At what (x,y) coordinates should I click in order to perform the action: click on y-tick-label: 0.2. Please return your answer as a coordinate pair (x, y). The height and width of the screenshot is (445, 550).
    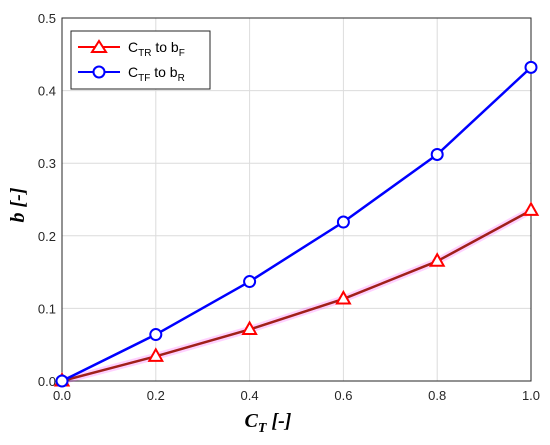
    Looking at the image, I should click on (47, 236).